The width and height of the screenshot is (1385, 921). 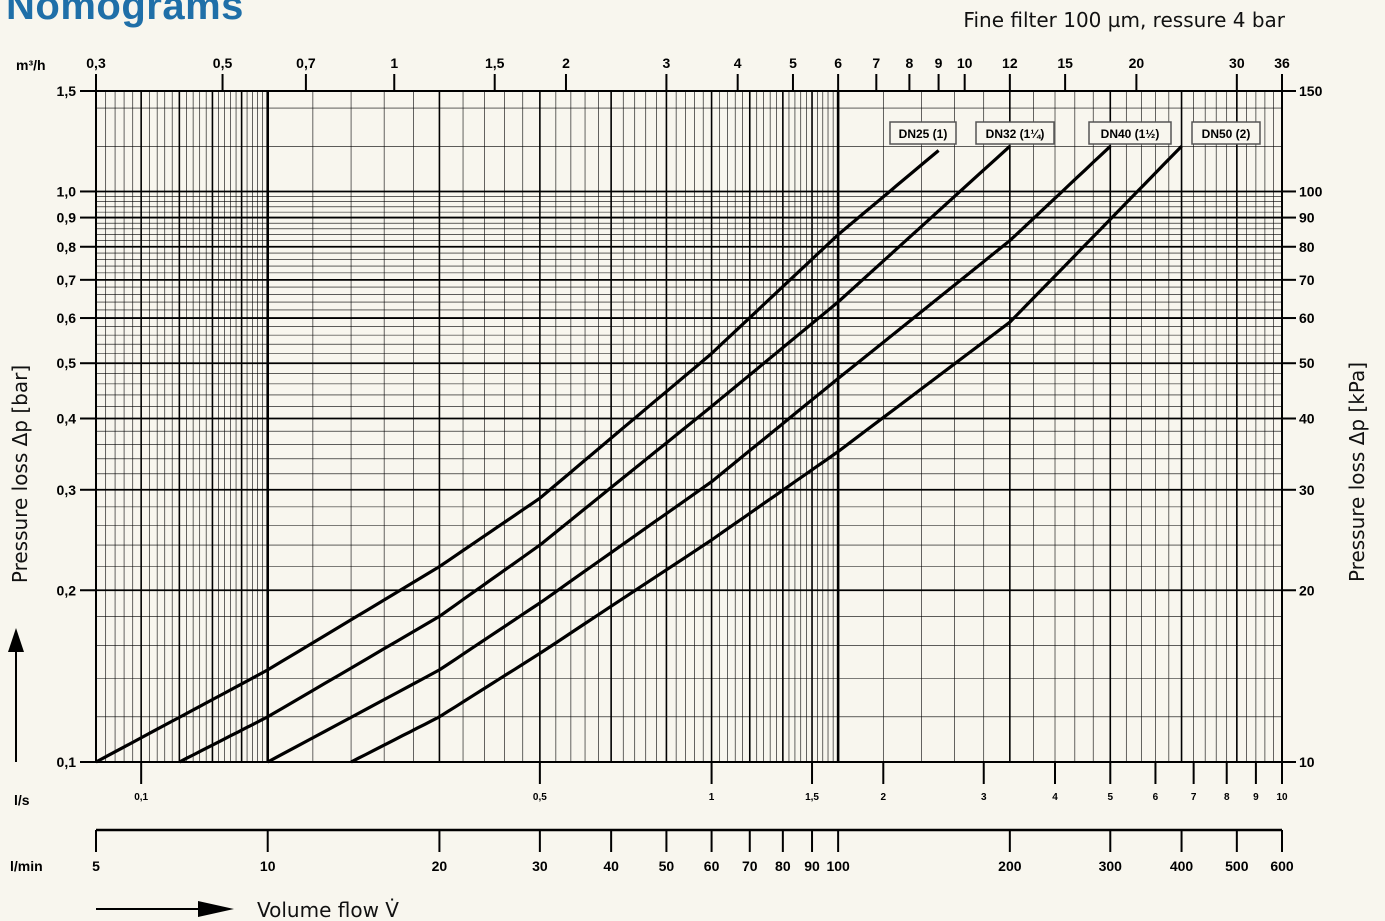 I want to click on tick-label-ls: 2, so click(x=884, y=797).